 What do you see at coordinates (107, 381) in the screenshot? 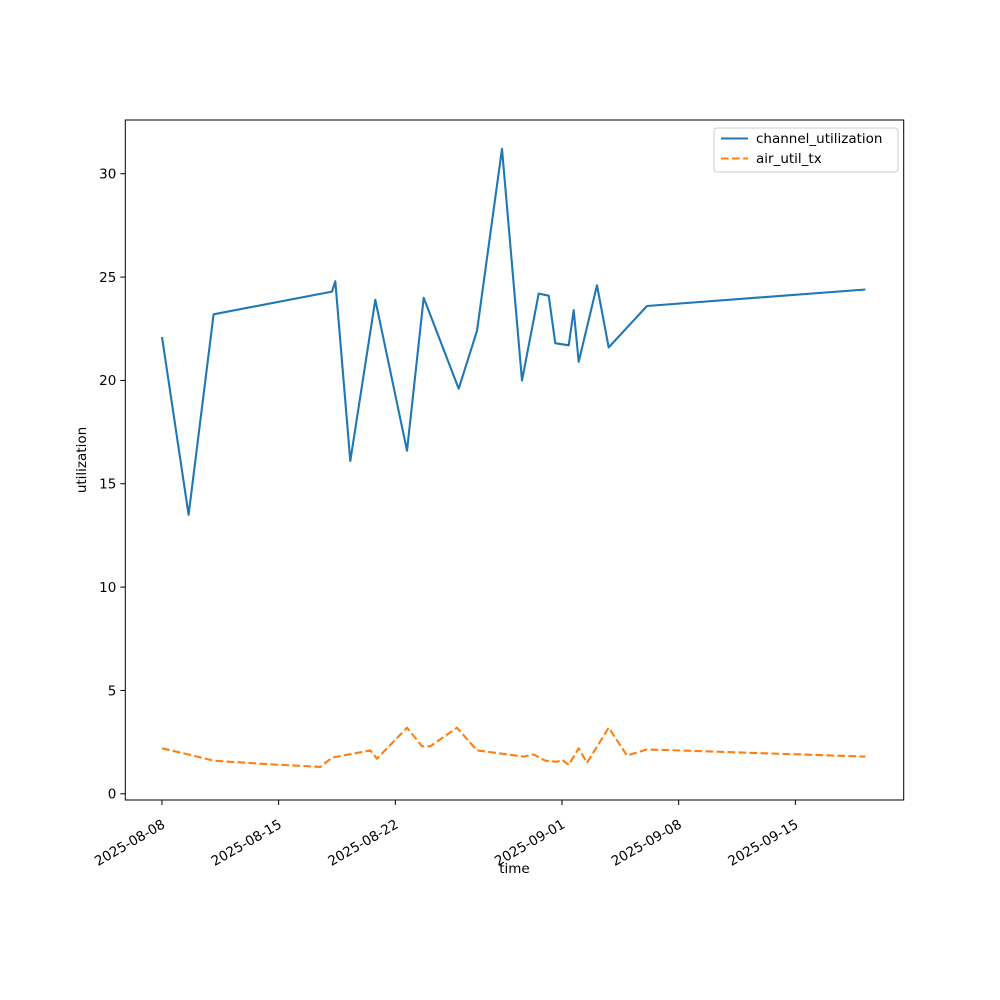
I see `y-tick-label: 20` at bounding box center [107, 381].